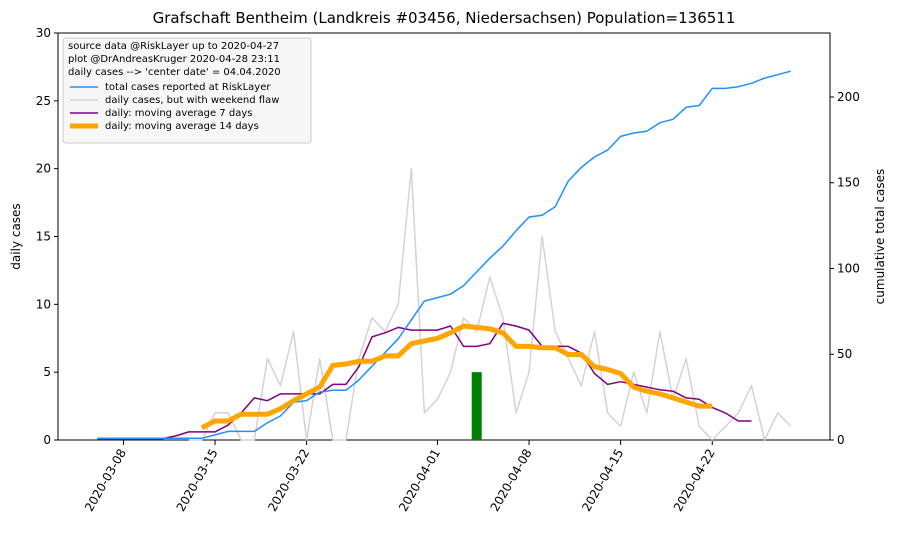 This screenshot has height=540, width=897. I want to click on y-tick-label: 25, so click(43, 101).